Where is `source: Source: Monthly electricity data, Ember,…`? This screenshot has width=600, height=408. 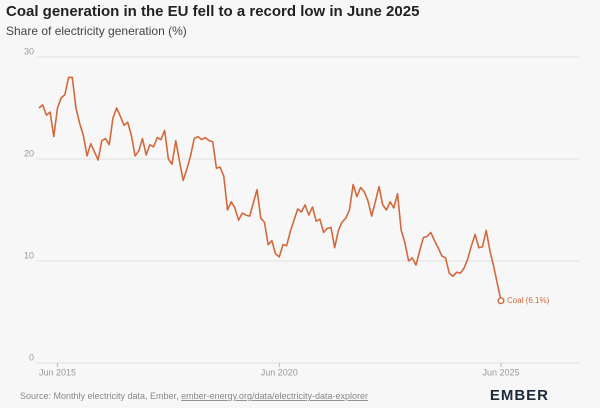 source: Source: Monthly electricity data, Ember,… is located at coordinates (194, 396).